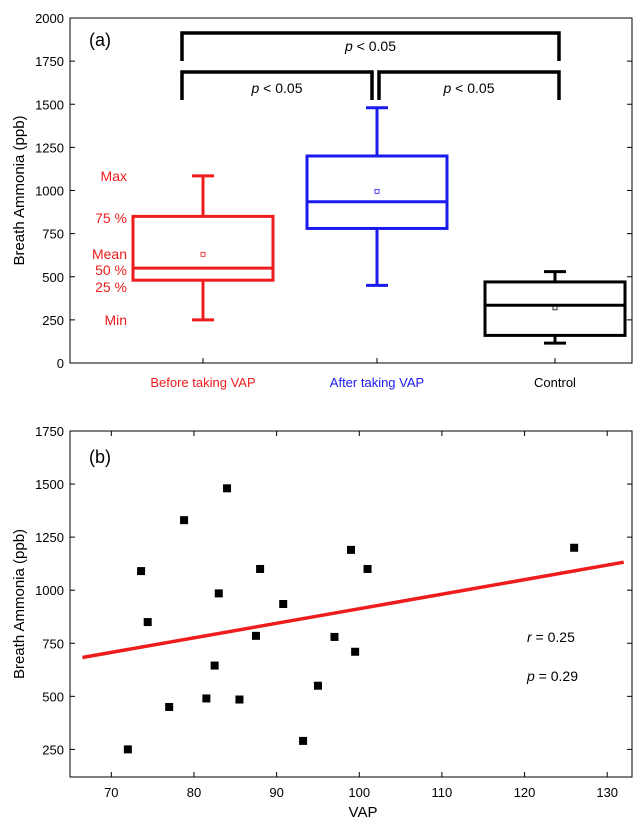 The width and height of the screenshot is (639, 821). What do you see at coordinates (49, 537) in the screenshot?
I see `y-tick-label-b: 1250` at bounding box center [49, 537].